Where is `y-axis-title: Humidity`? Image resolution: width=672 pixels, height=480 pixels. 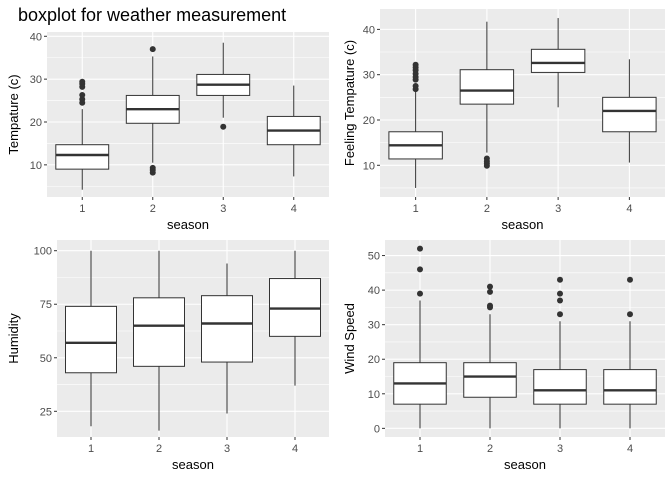 y-axis-title: Humidity is located at coordinates (13, 338).